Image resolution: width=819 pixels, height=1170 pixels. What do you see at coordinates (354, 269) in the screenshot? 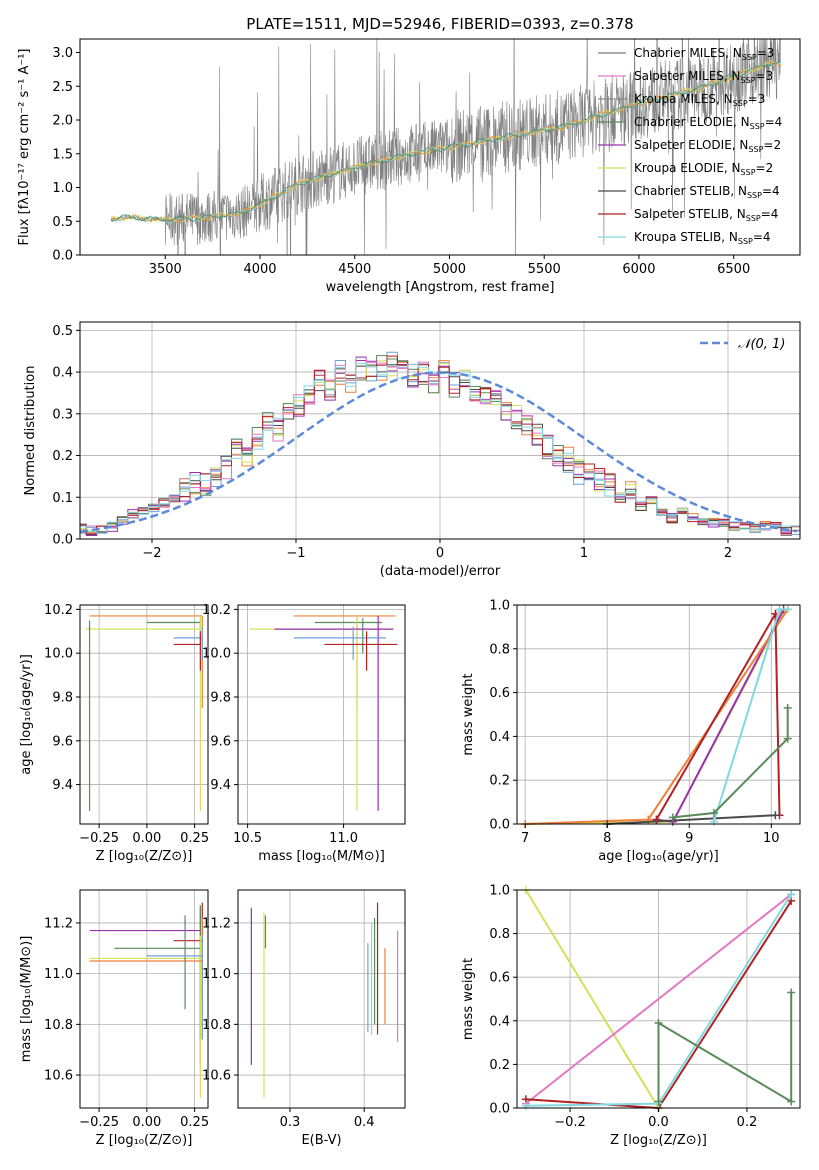
I see `x-tick-label: 4500` at bounding box center [354, 269].